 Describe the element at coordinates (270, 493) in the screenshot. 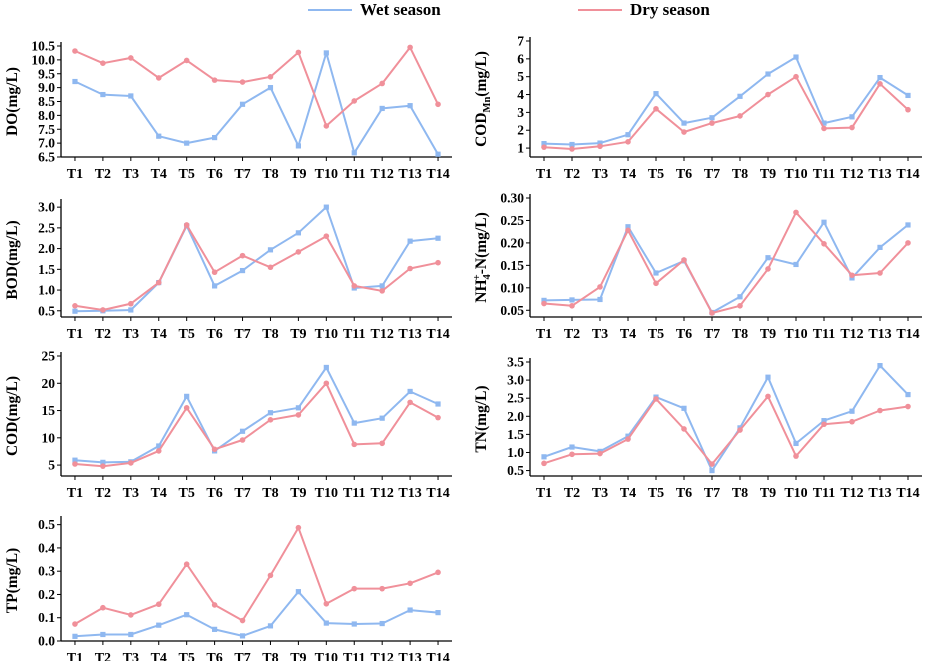

I see `x-tick-label-cod: T8` at that location.